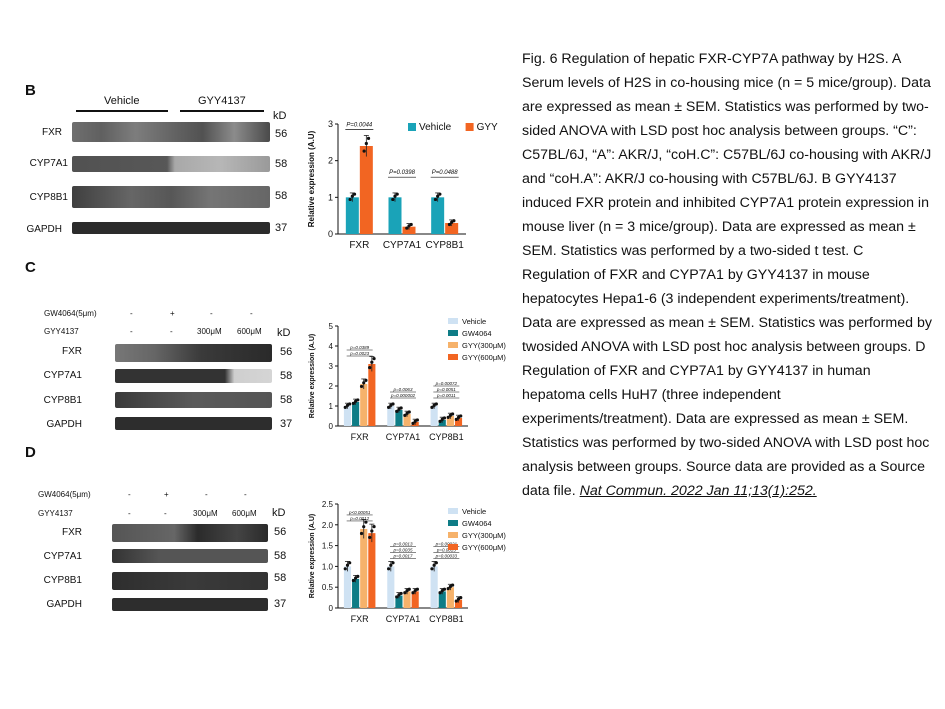 The image size is (945, 709). Describe the element at coordinates (64, 494) in the screenshot. I see `row-label-d-gw4064: GW4064(5μm)` at that location.